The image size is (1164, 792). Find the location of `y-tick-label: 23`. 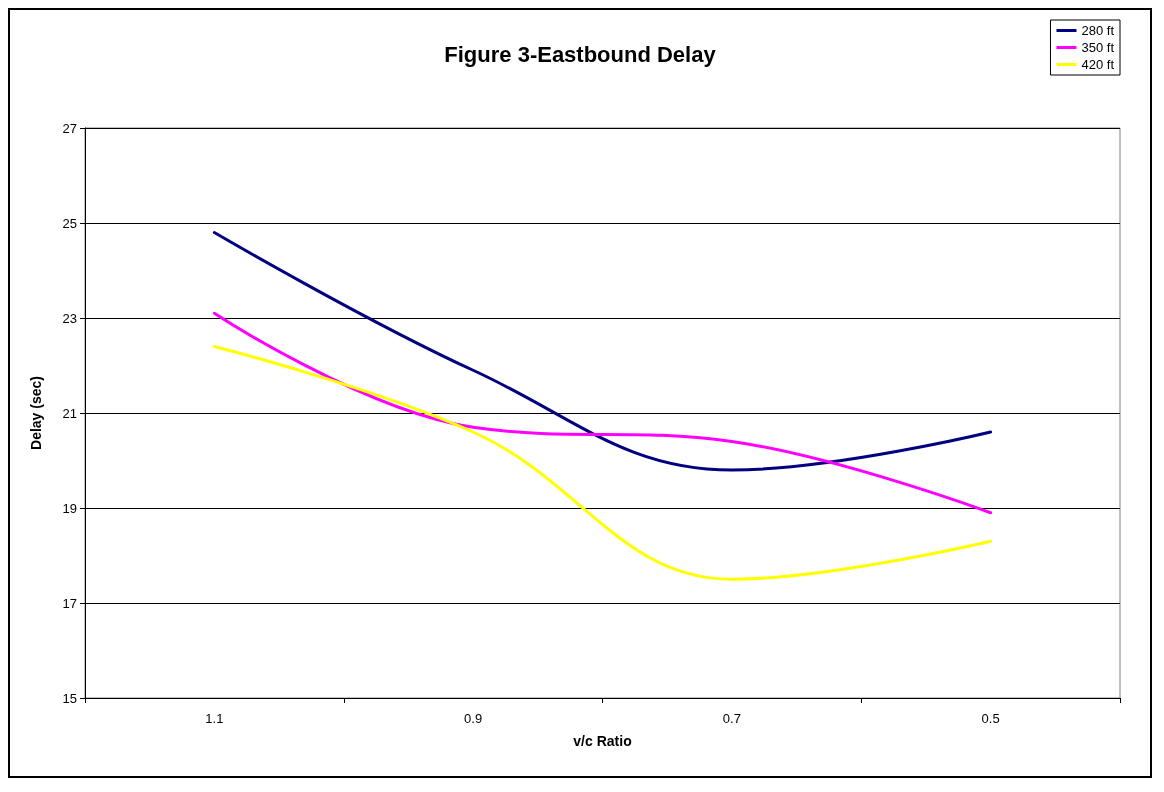

y-tick-label: 23 is located at coordinates (69, 318).